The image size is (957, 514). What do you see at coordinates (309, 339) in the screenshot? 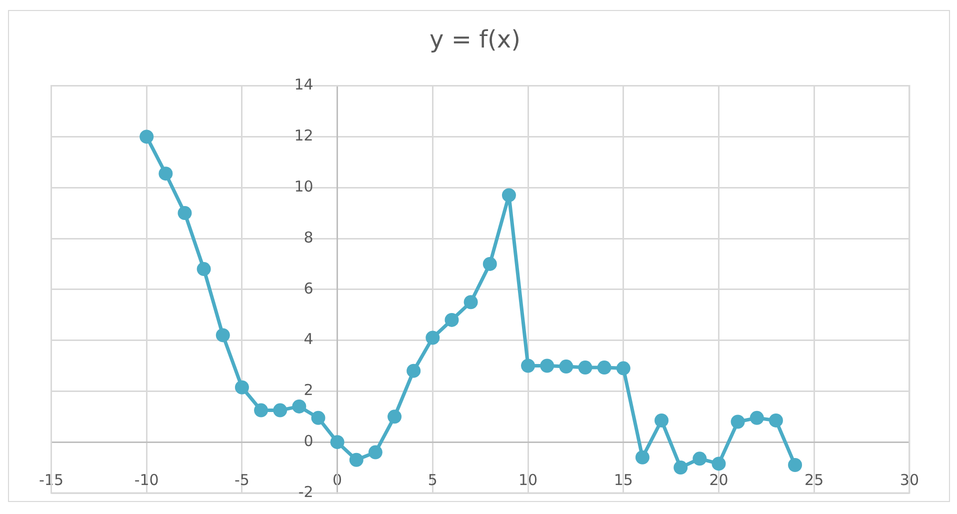
I see `y-tick-label: 4` at bounding box center [309, 339].